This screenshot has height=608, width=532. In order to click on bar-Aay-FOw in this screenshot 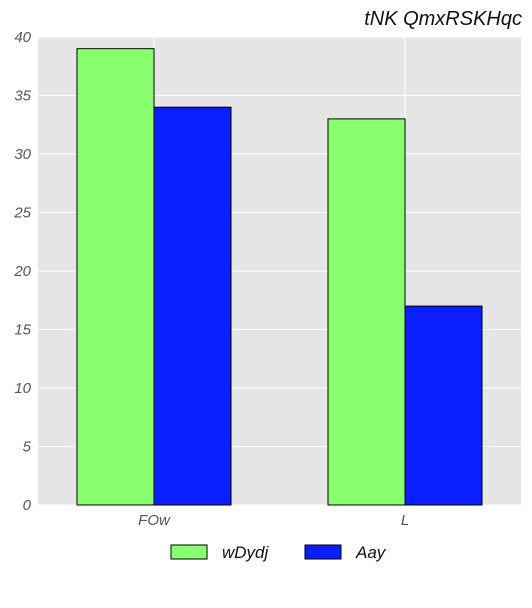, I will do `click(192, 306)`.